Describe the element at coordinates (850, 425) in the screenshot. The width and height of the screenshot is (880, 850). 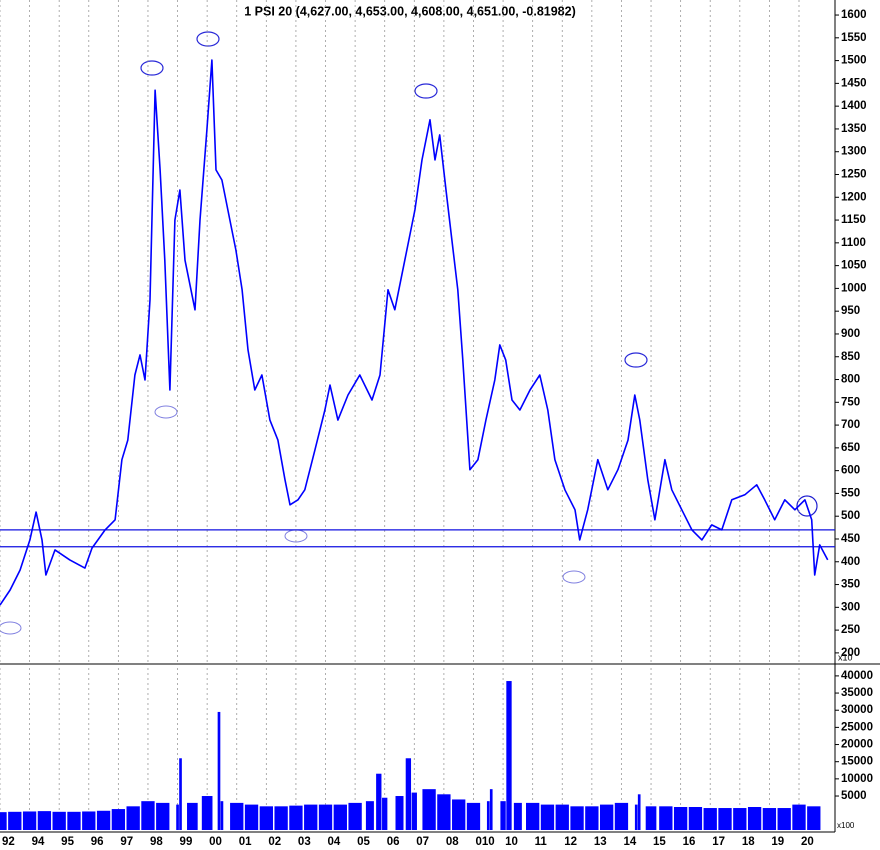
I see `y-tick-label: 700` at that location.